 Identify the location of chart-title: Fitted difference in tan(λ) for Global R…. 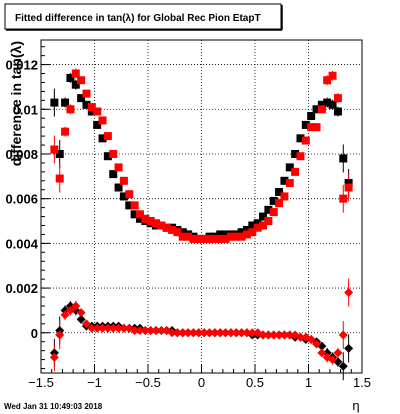
(138, 18).